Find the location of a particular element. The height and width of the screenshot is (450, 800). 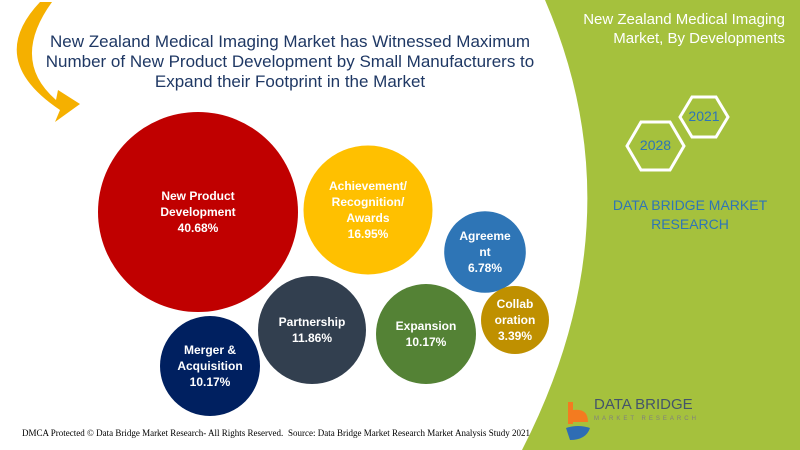

bubble-achievement-recognition-awards is located at coordinates (368, 210).